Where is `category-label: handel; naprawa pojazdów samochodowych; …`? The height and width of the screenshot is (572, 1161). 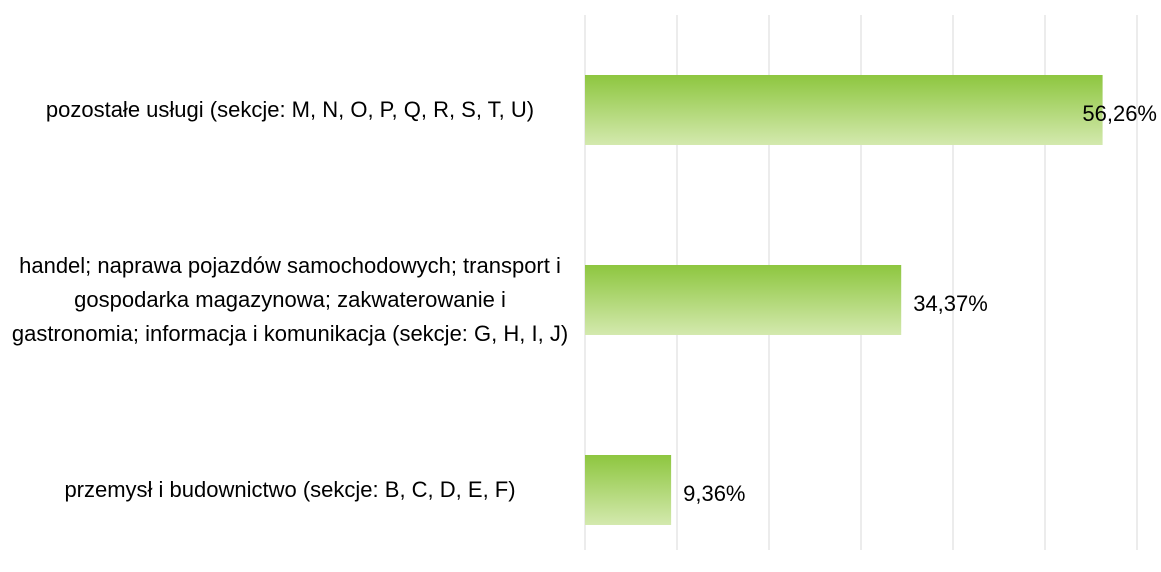 category-label: handel; naprawa pojazdów samochodowych; … is located at coordinates (290, 299).